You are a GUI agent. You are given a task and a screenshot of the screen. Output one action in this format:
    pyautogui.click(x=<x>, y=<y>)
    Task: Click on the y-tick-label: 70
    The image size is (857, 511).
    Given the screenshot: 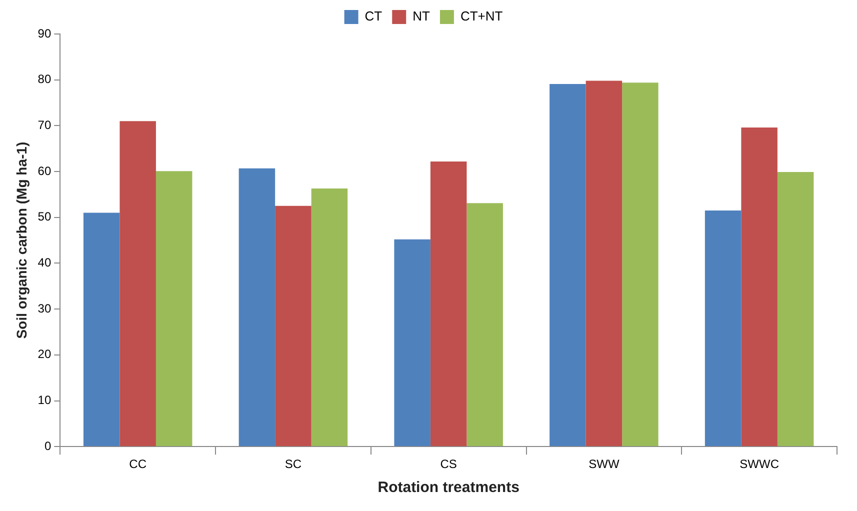 What is the action you would take?
    pyautogui.click(x=45, y=125)
    